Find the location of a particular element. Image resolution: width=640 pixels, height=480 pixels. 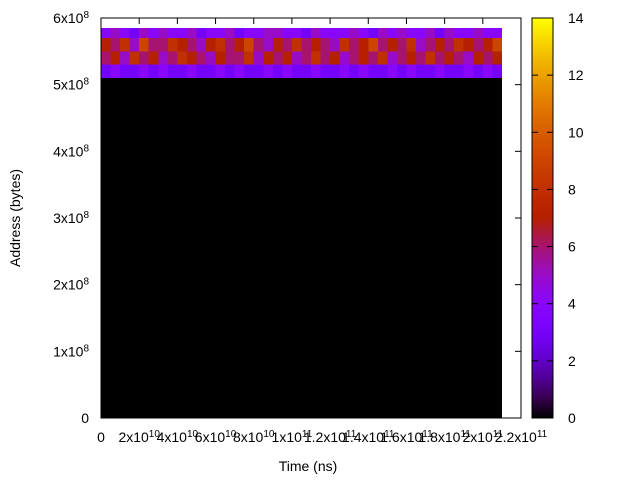

tick-label-exponent: 8 is located at coordinates (86, 82).